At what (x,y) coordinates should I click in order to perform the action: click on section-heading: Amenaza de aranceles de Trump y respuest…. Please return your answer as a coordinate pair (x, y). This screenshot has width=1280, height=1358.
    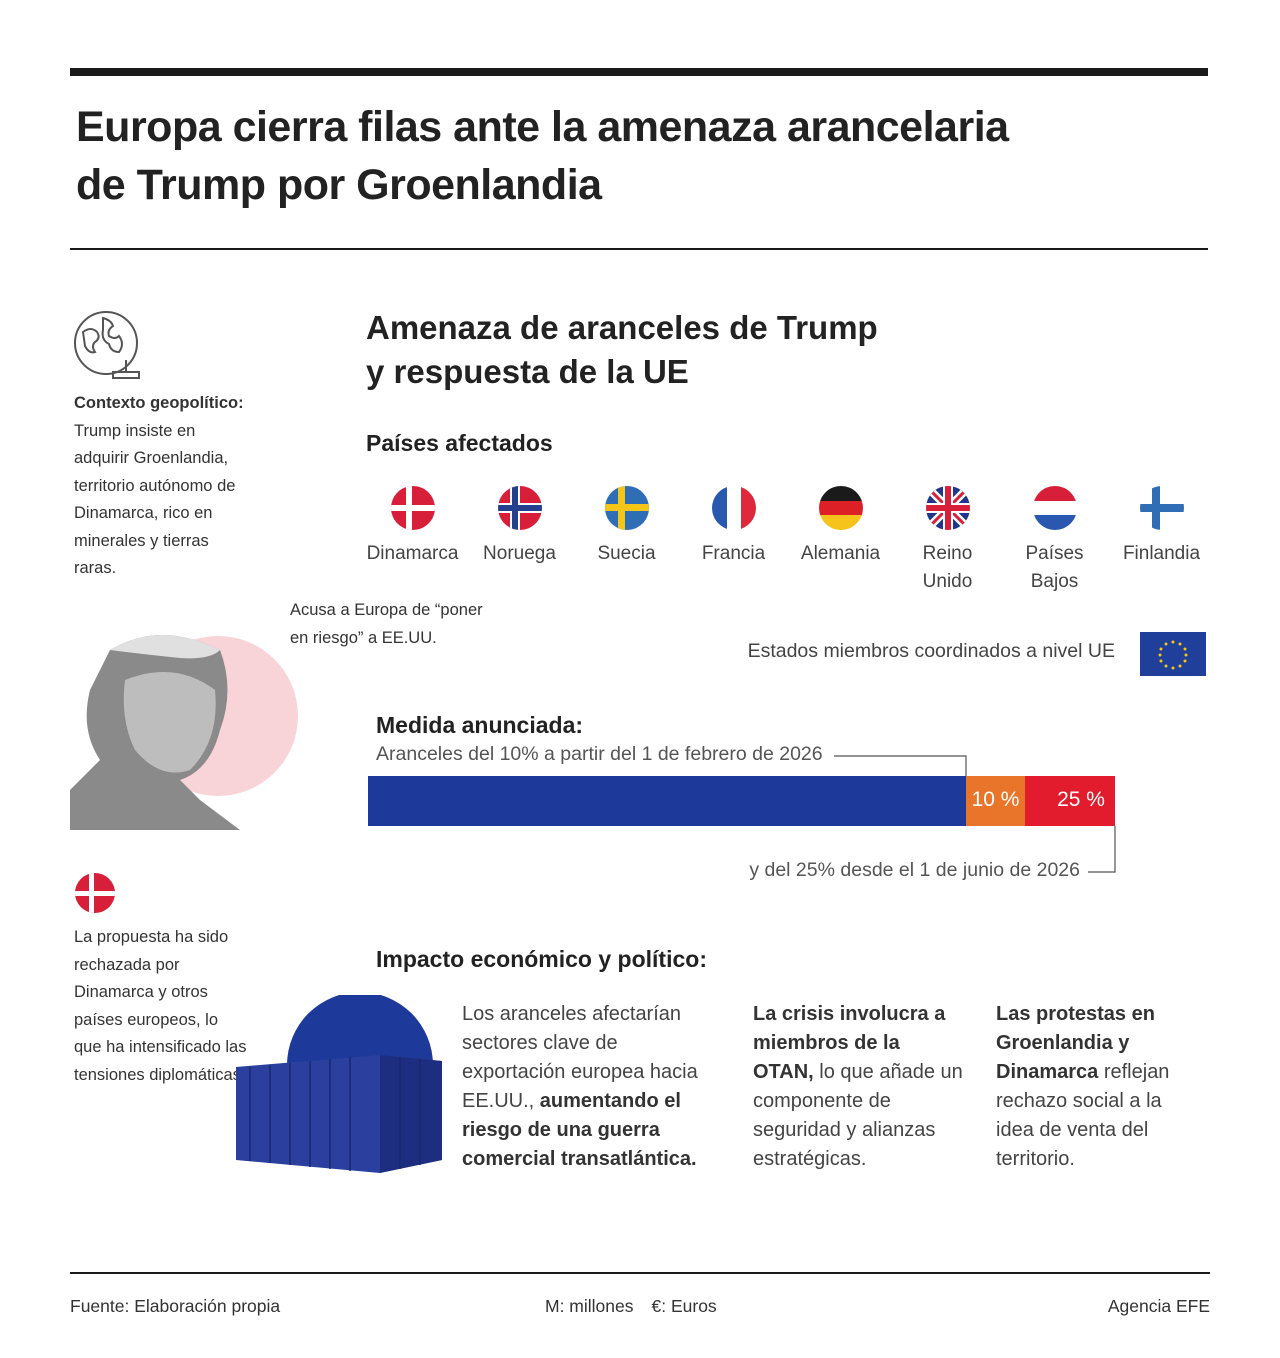
    Looking at the image, I should click on (622, 350).